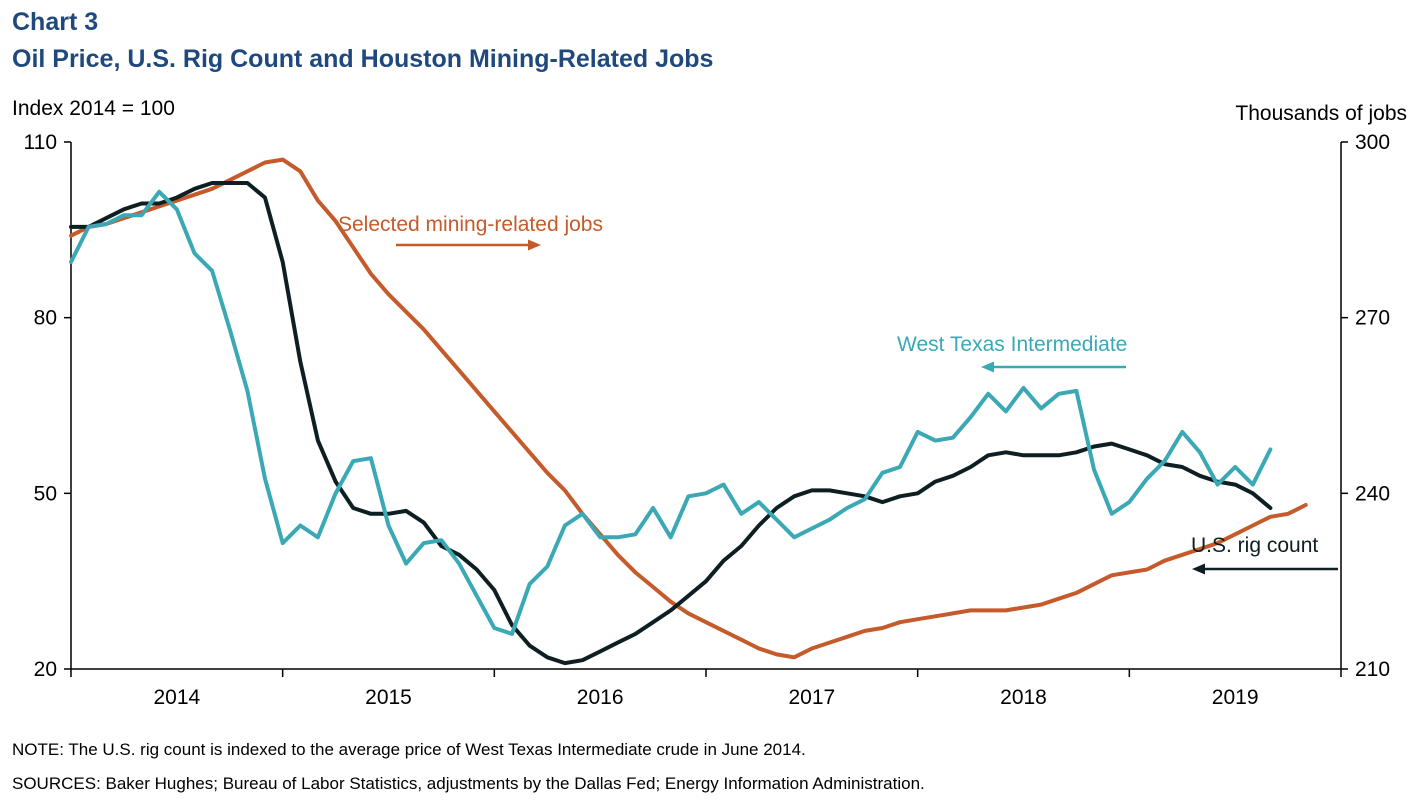 Image resolution: width=1422 pixels, height=810 pixels. What do you see at coordinates (1372, 318) in the screenshot?
I see `right-tick-label: 270` at bounding box center [1372, 318].